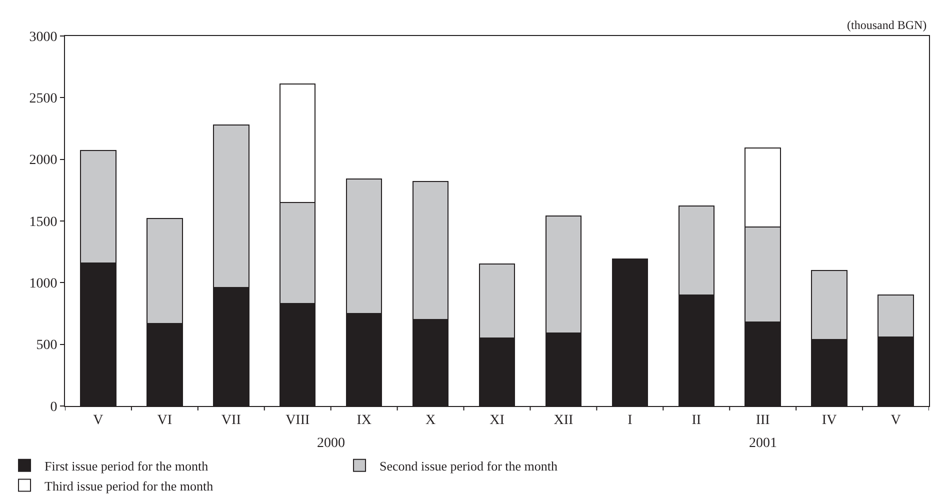  Describe the element at coordinates (763, 443) in the screenshot. I see `text: 2001` at that location.